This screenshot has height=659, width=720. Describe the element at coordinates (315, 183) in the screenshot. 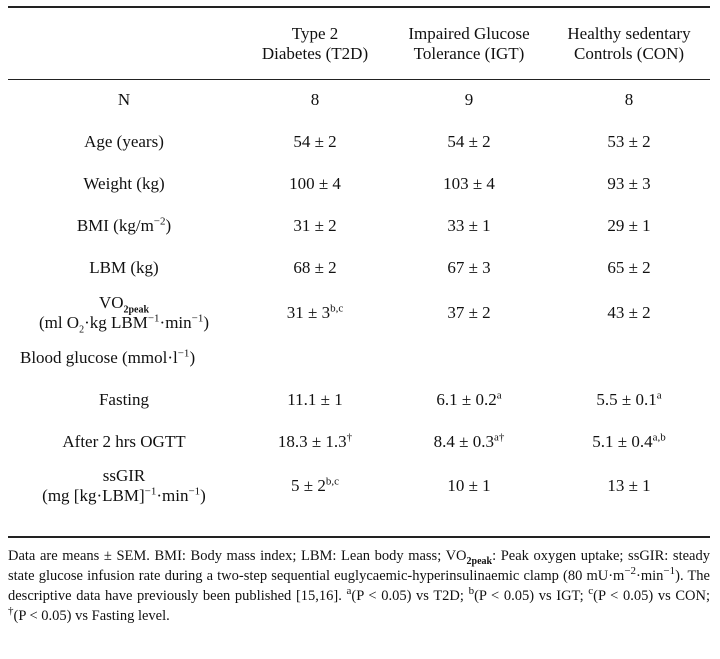

I see `cell-t2d: 100 ± 4` at that location.